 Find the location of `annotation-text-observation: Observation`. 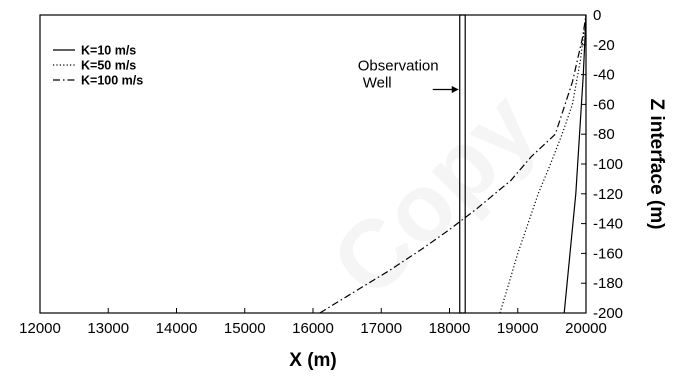

annotation-text-observation: Observation is located at coordinates (398, 66).